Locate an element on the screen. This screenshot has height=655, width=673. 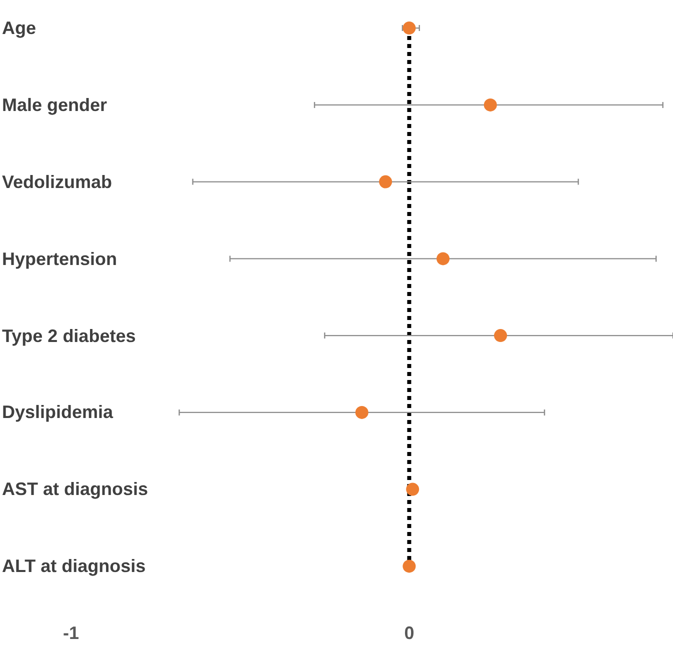
x-tick-label: 0 is located at coordinates (409, 633).